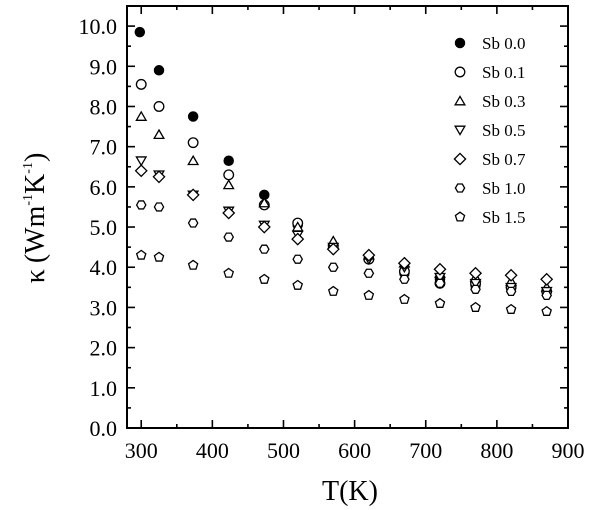 This screenshot has width=591, height=510. Describe the element at coordinates (104, 307) in the screenshot. I see `y-tick-label: 3.0` at that location.